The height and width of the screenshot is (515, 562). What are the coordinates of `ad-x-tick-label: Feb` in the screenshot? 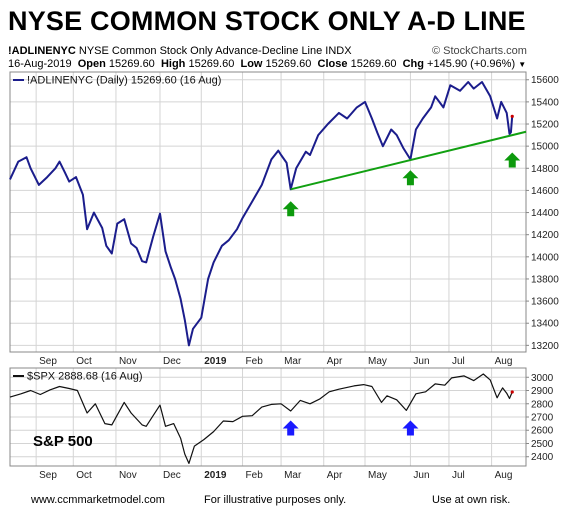 It's located at (255, 361).